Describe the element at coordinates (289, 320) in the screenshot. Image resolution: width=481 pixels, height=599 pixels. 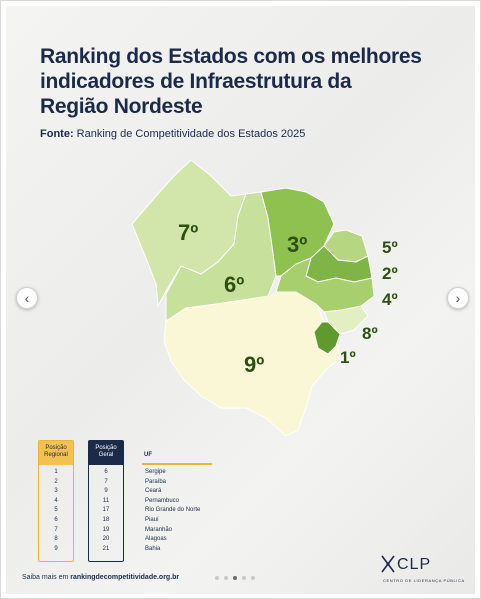
I see `state-bahia-north` at that location.